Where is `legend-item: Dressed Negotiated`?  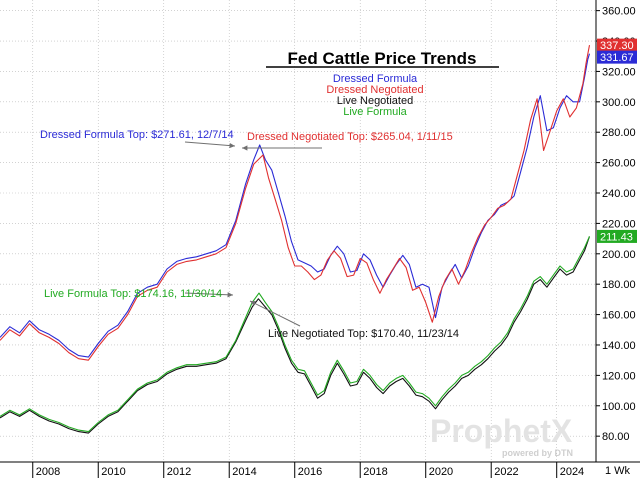 legend-item: Dressed Negotiated is located at coordinates (374, 90).